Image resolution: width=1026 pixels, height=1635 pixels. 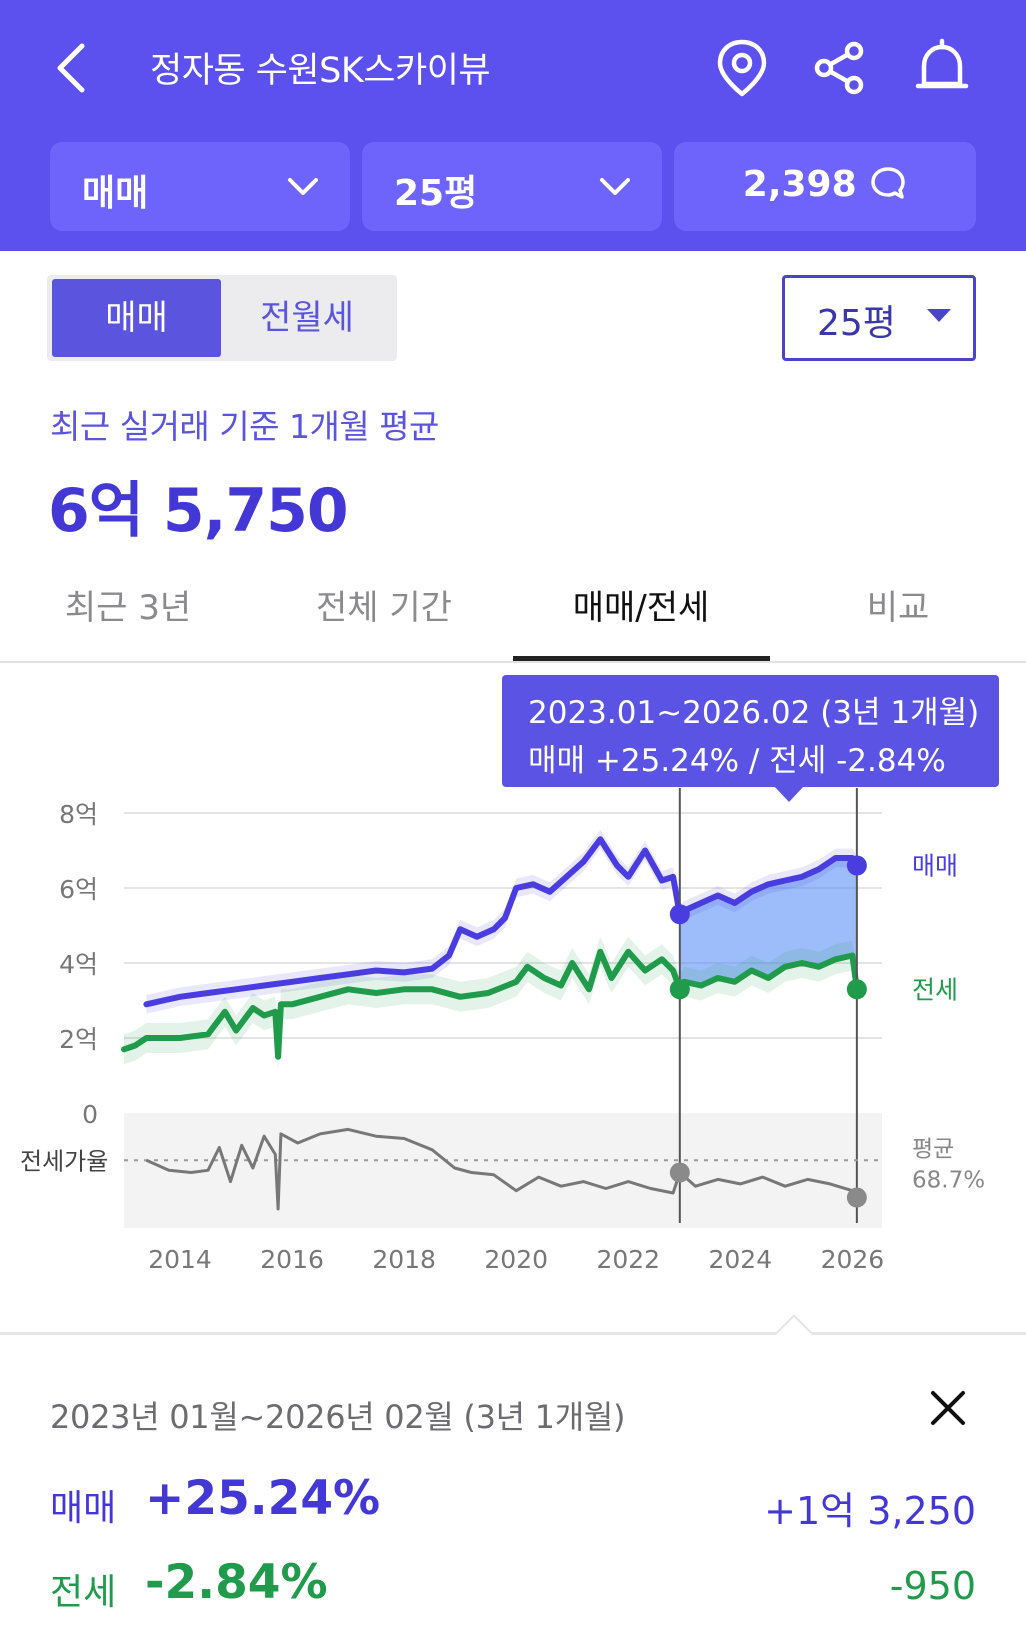 I want to click on ratio-start-marker, so click(x=679, y=1172).